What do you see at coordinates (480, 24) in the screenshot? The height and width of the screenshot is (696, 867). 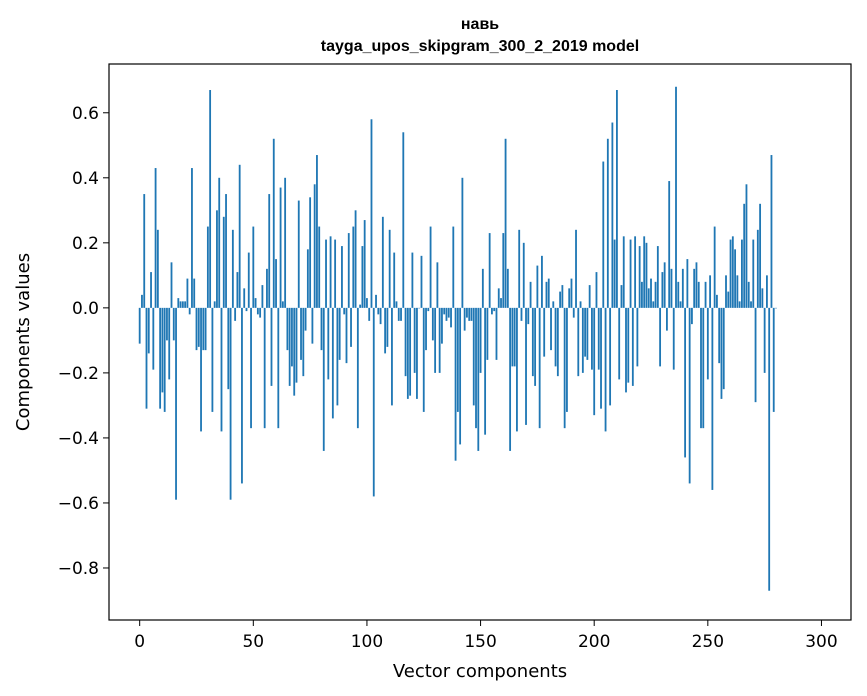 I see `chart-title: навь` at bounding box center [480, 24].